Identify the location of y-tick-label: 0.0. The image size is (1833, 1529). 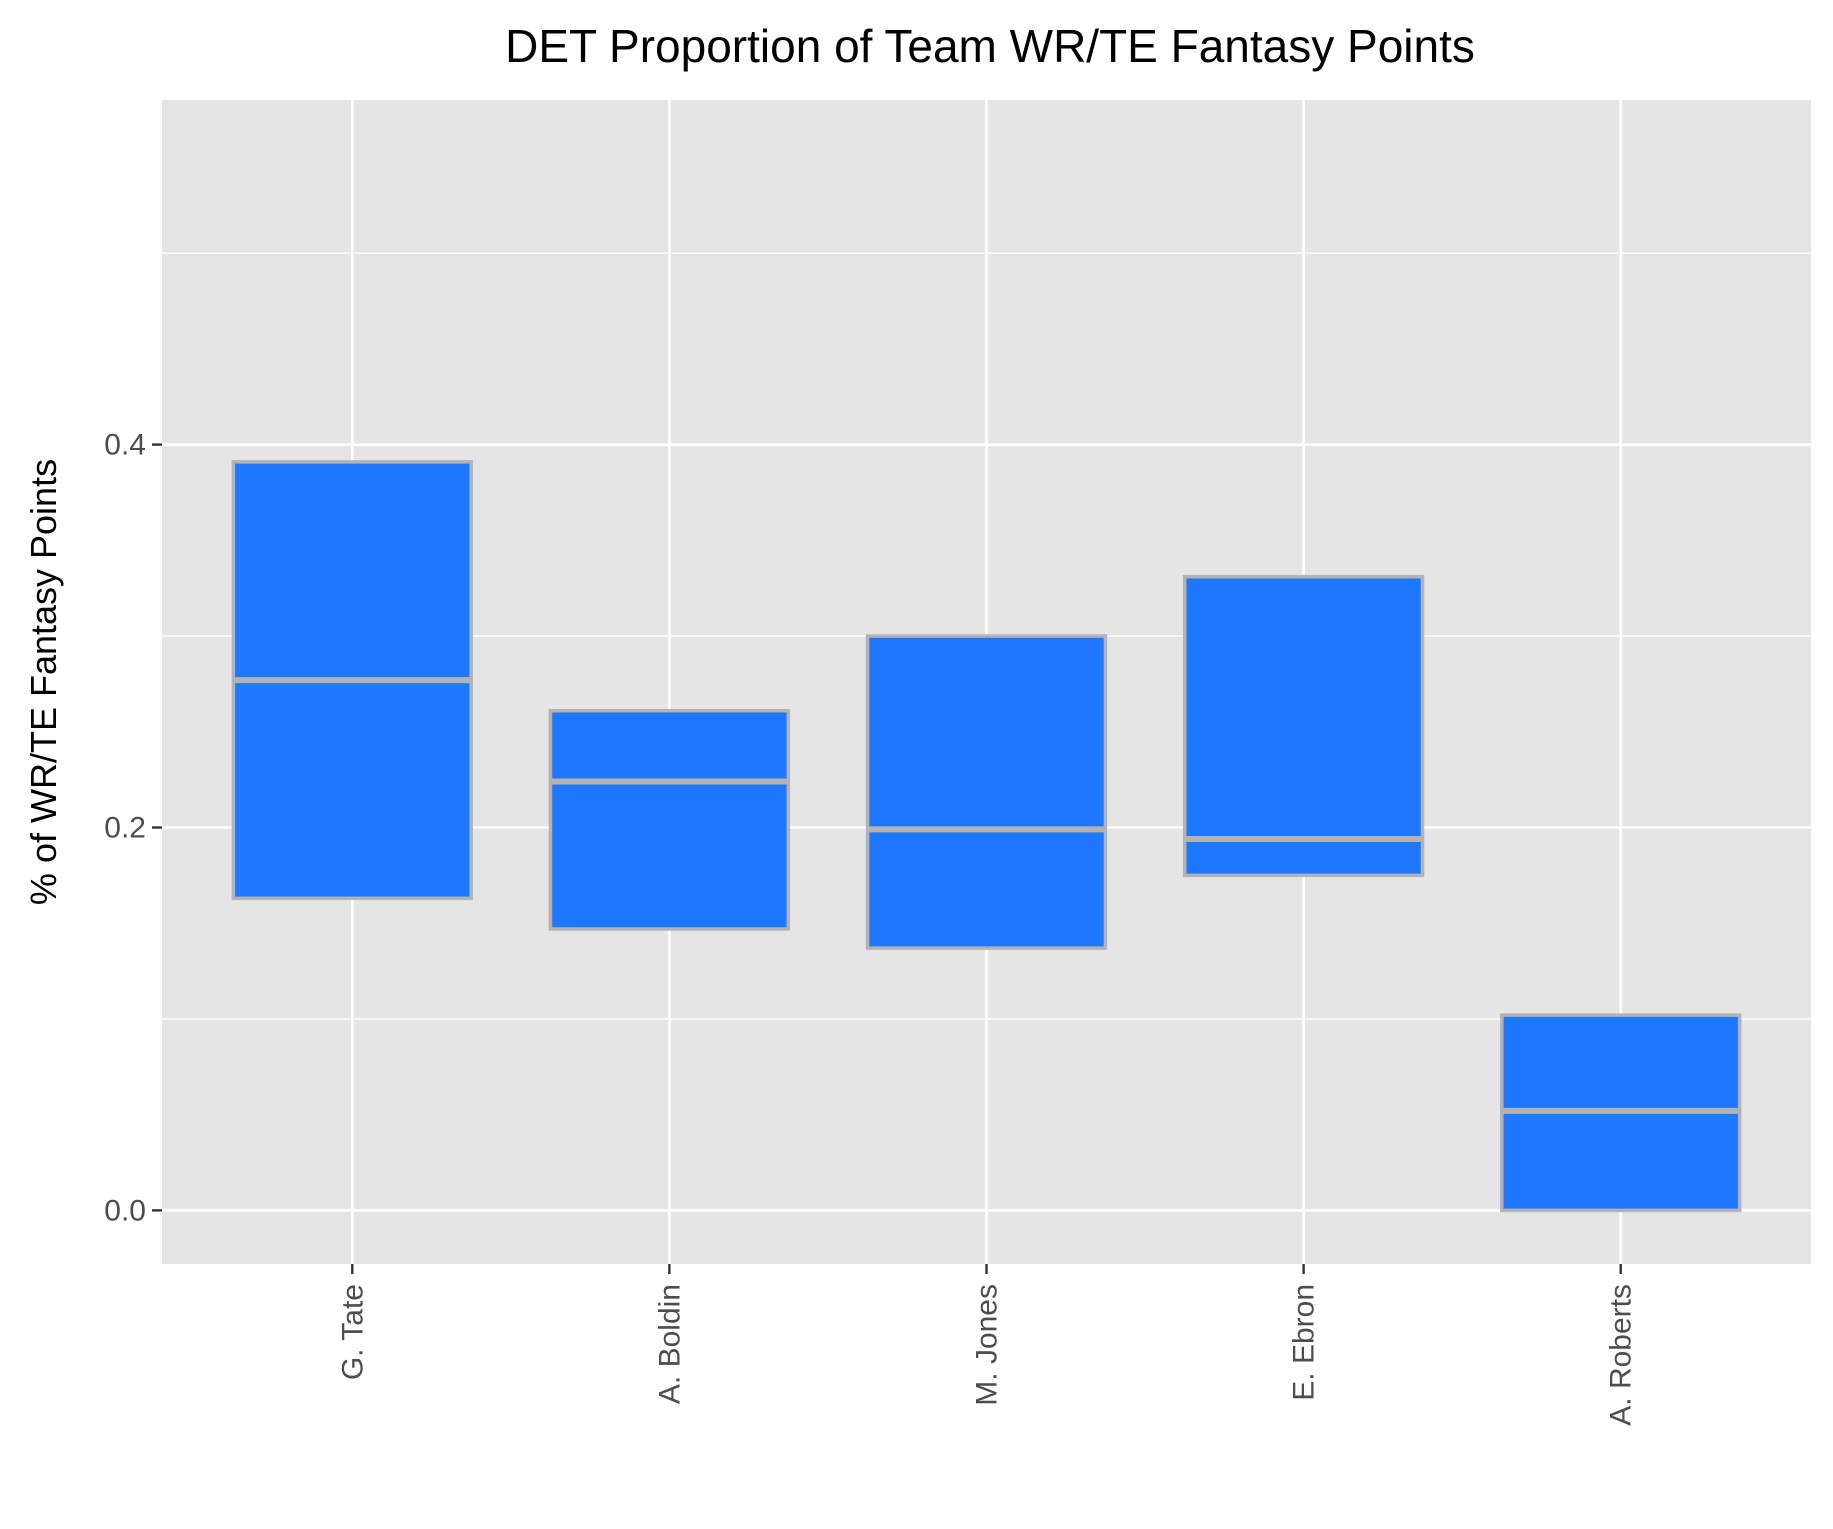
(125, 1210).